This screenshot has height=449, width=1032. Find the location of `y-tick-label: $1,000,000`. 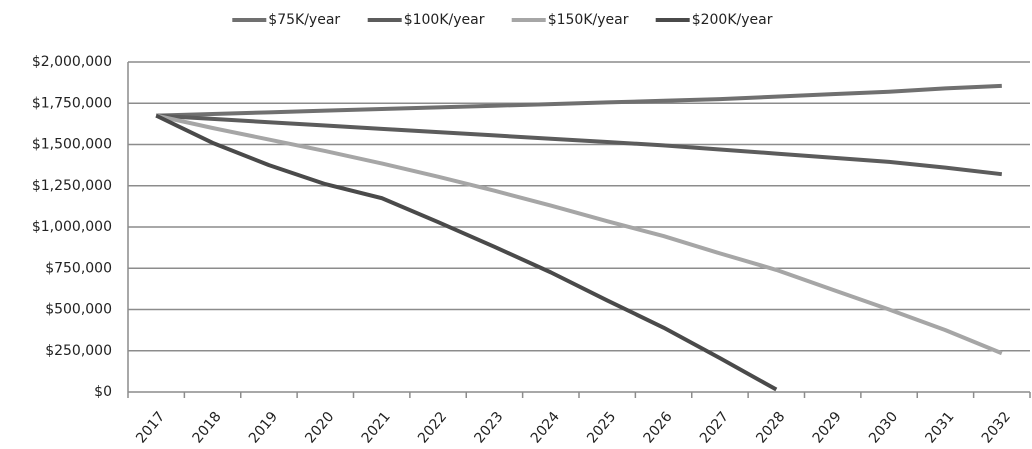

y-tick-label: $1,000,000 is located at coordinates (72, 227).